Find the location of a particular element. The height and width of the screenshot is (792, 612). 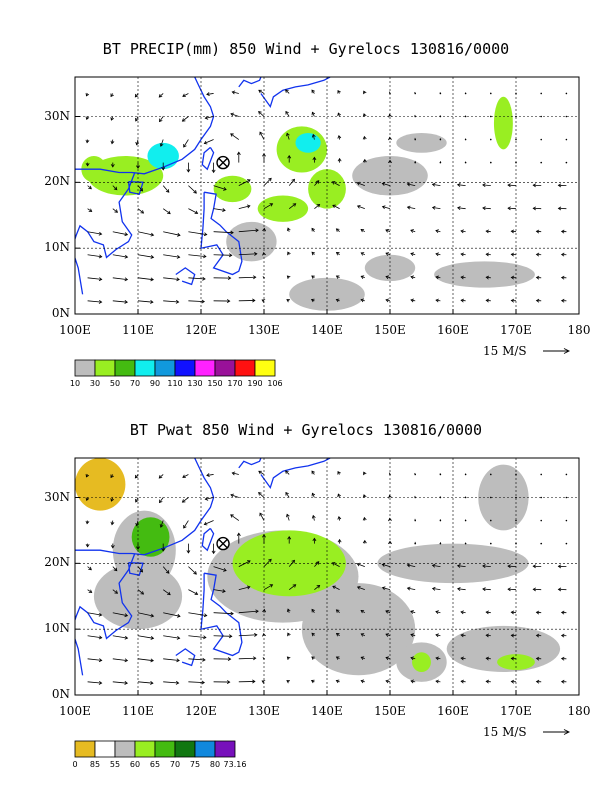

x-tick-label: 100E is located at coordinates (75, 711).